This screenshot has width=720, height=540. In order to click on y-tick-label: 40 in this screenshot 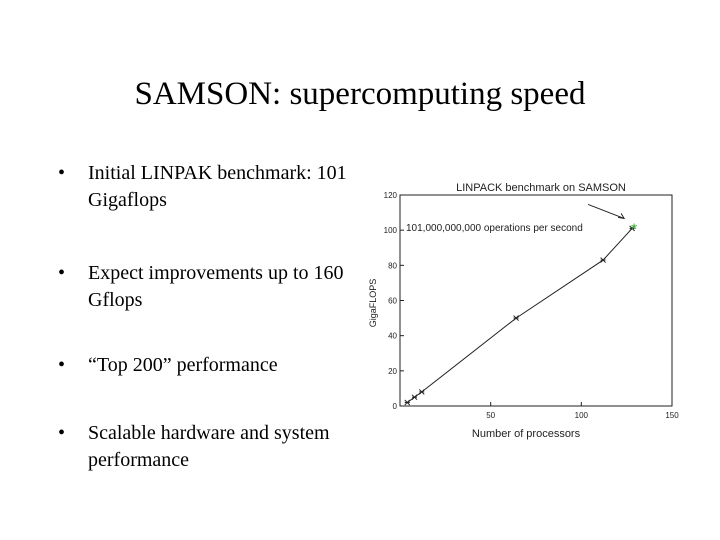, I will do `click(392, 336)`.